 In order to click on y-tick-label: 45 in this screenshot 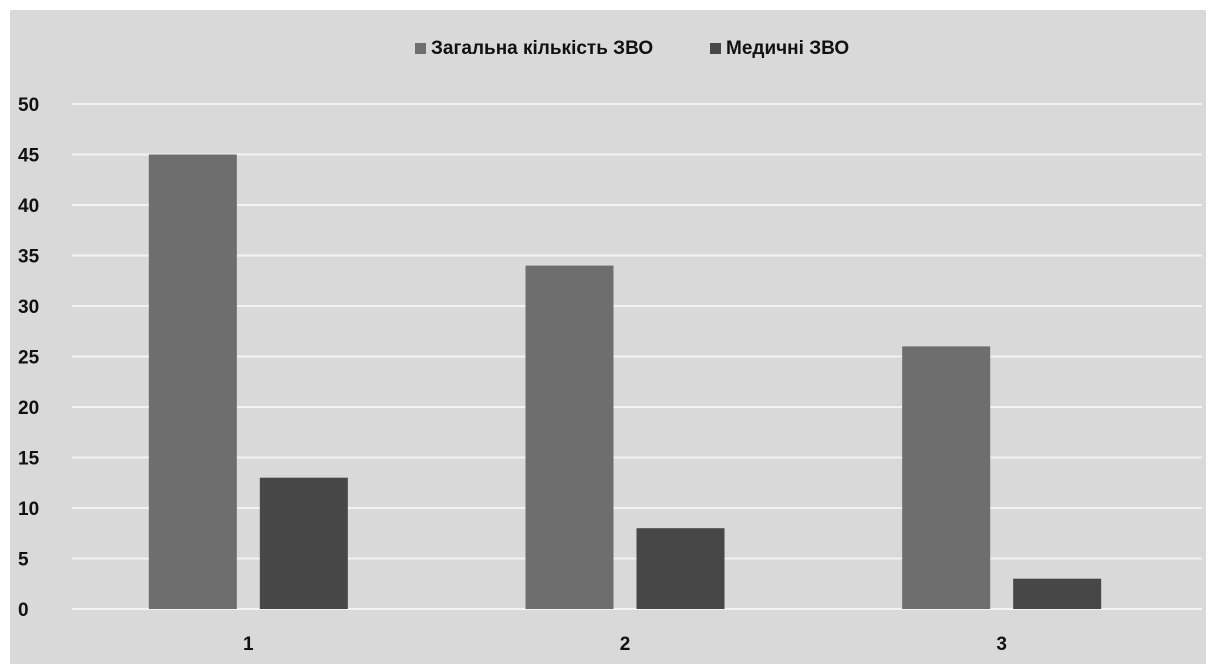, I will do `click(29, 156)`.